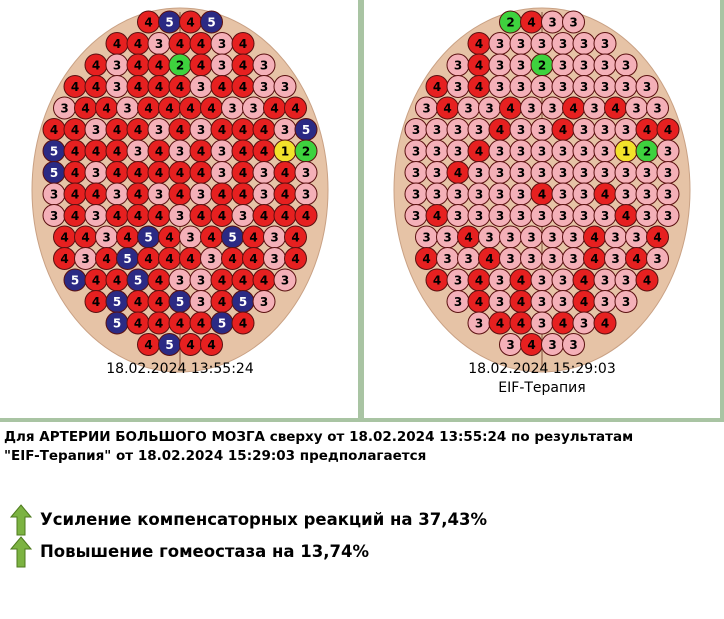 This screenshot has width=724, height=619. Describe the element at coordinates (626, 152) in the screenshot. I see `marker-label: 1` at that location.